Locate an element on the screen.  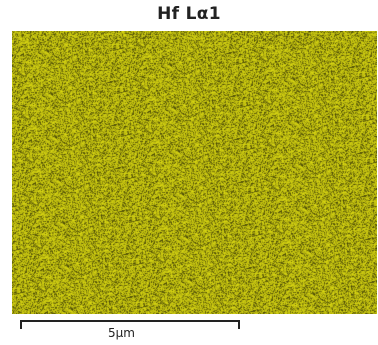
element-map-title: Hf Lα1 is located at coordinates (189, 14).